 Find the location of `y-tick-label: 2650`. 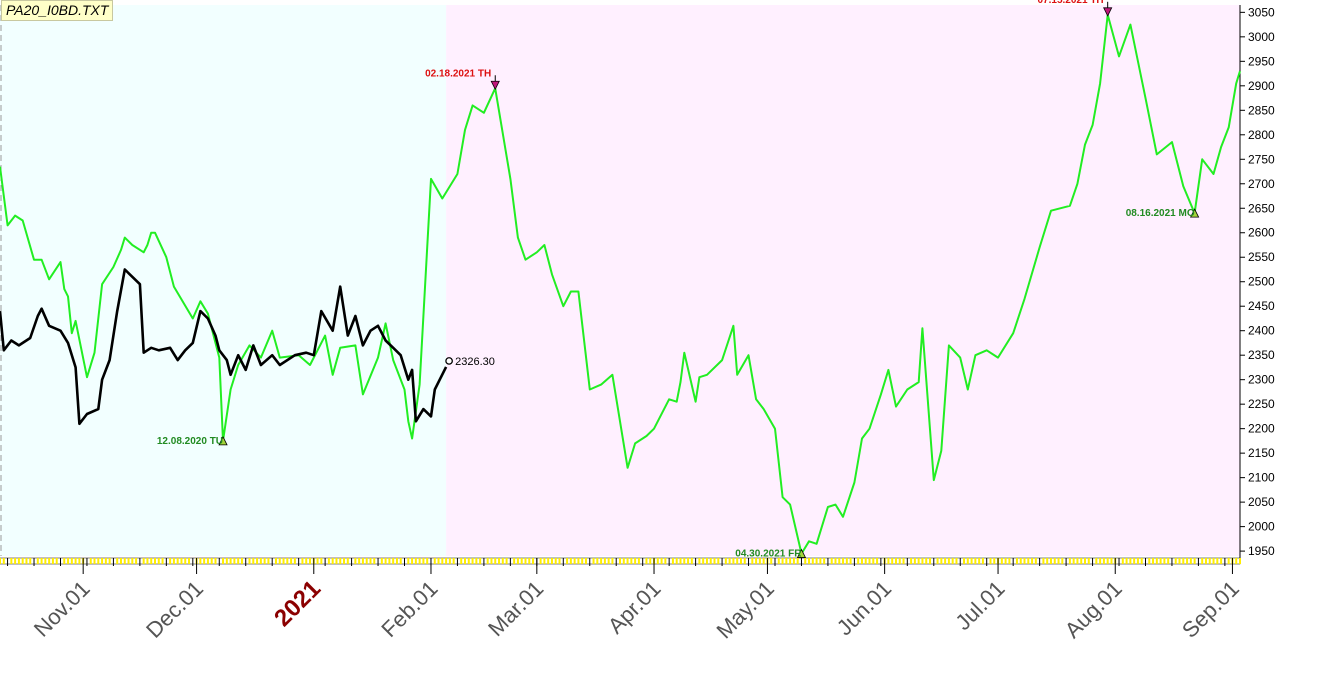

y-tick-label: 2650 is located at coordinates (1261, 208).